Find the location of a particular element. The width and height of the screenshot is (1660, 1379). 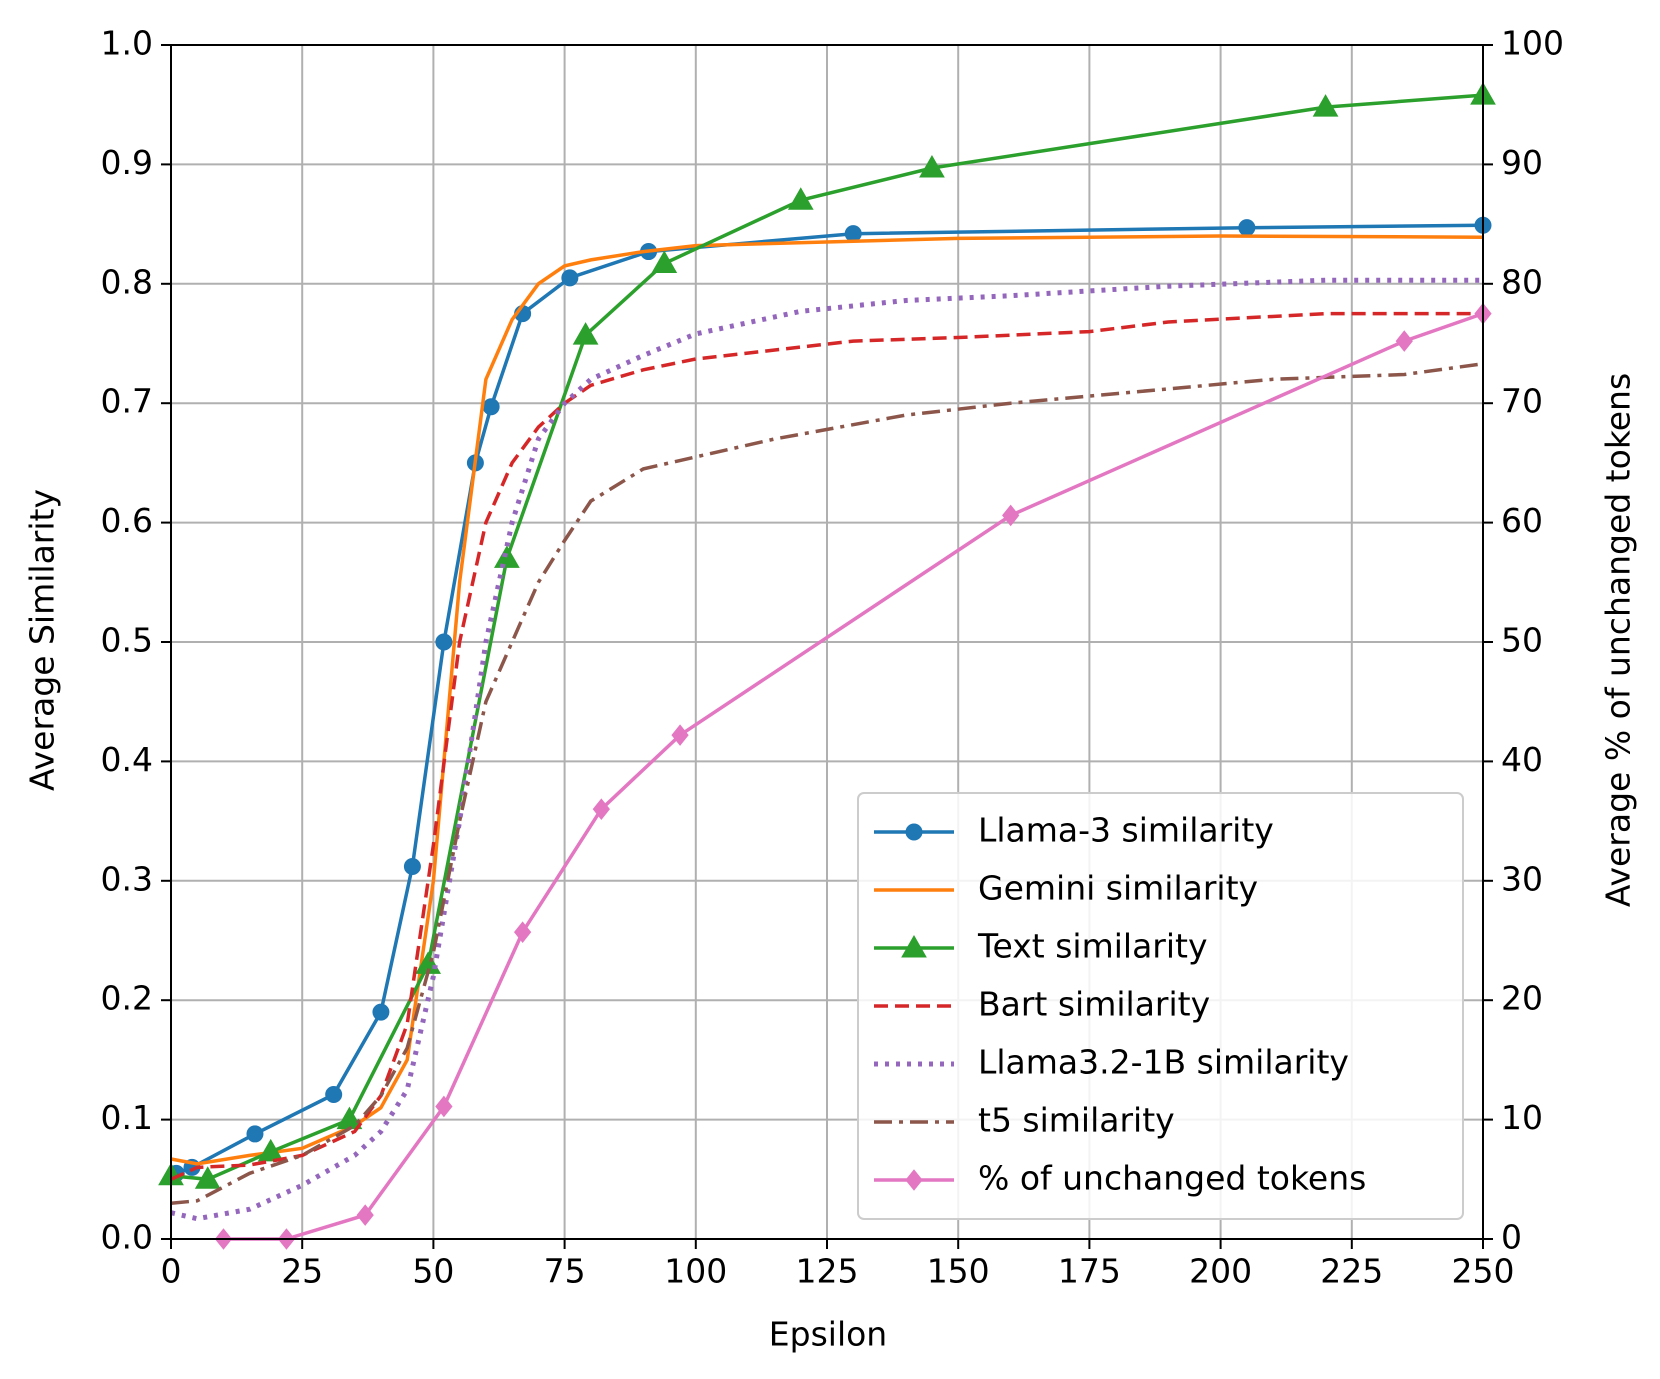

x-tick-label: 175 is located at coordinates (1089, 1271).